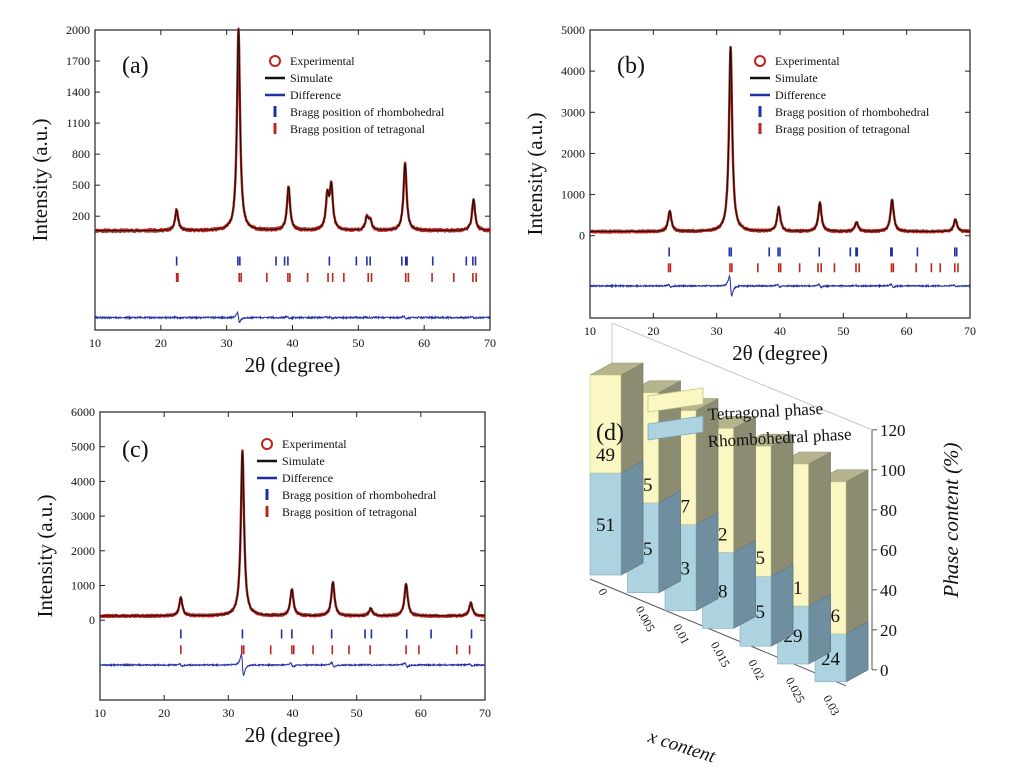 This screenshot has height=770, width=1024. What do you see at coordinates (831, 705) in the screenshot?
I see `x-tick-label: 0.03` at bounding box center [831, 705].